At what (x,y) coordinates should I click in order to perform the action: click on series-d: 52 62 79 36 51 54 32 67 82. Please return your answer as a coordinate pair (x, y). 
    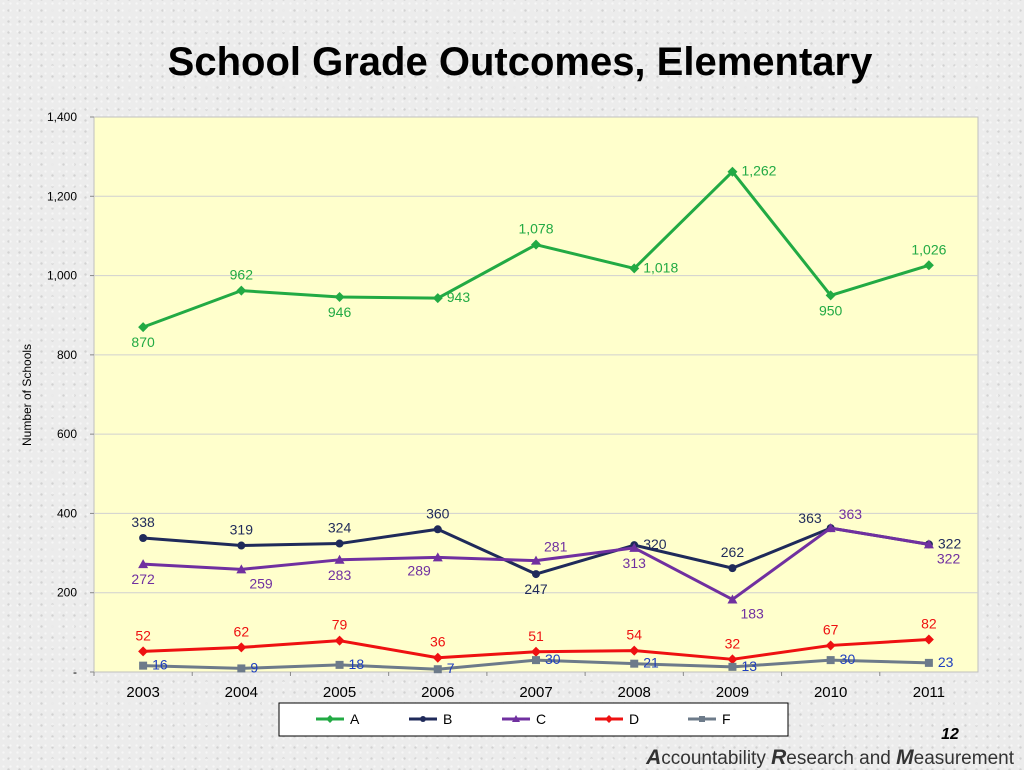
    Looking at the image, I should click on (536, 640).